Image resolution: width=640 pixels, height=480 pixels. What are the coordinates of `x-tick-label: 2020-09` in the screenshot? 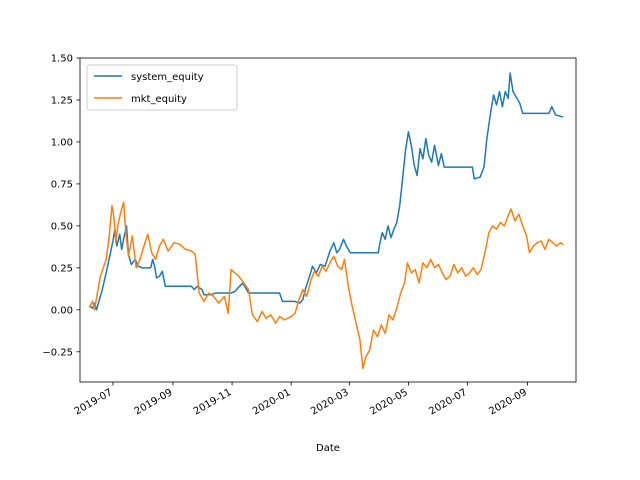 It's located at (508, 402).